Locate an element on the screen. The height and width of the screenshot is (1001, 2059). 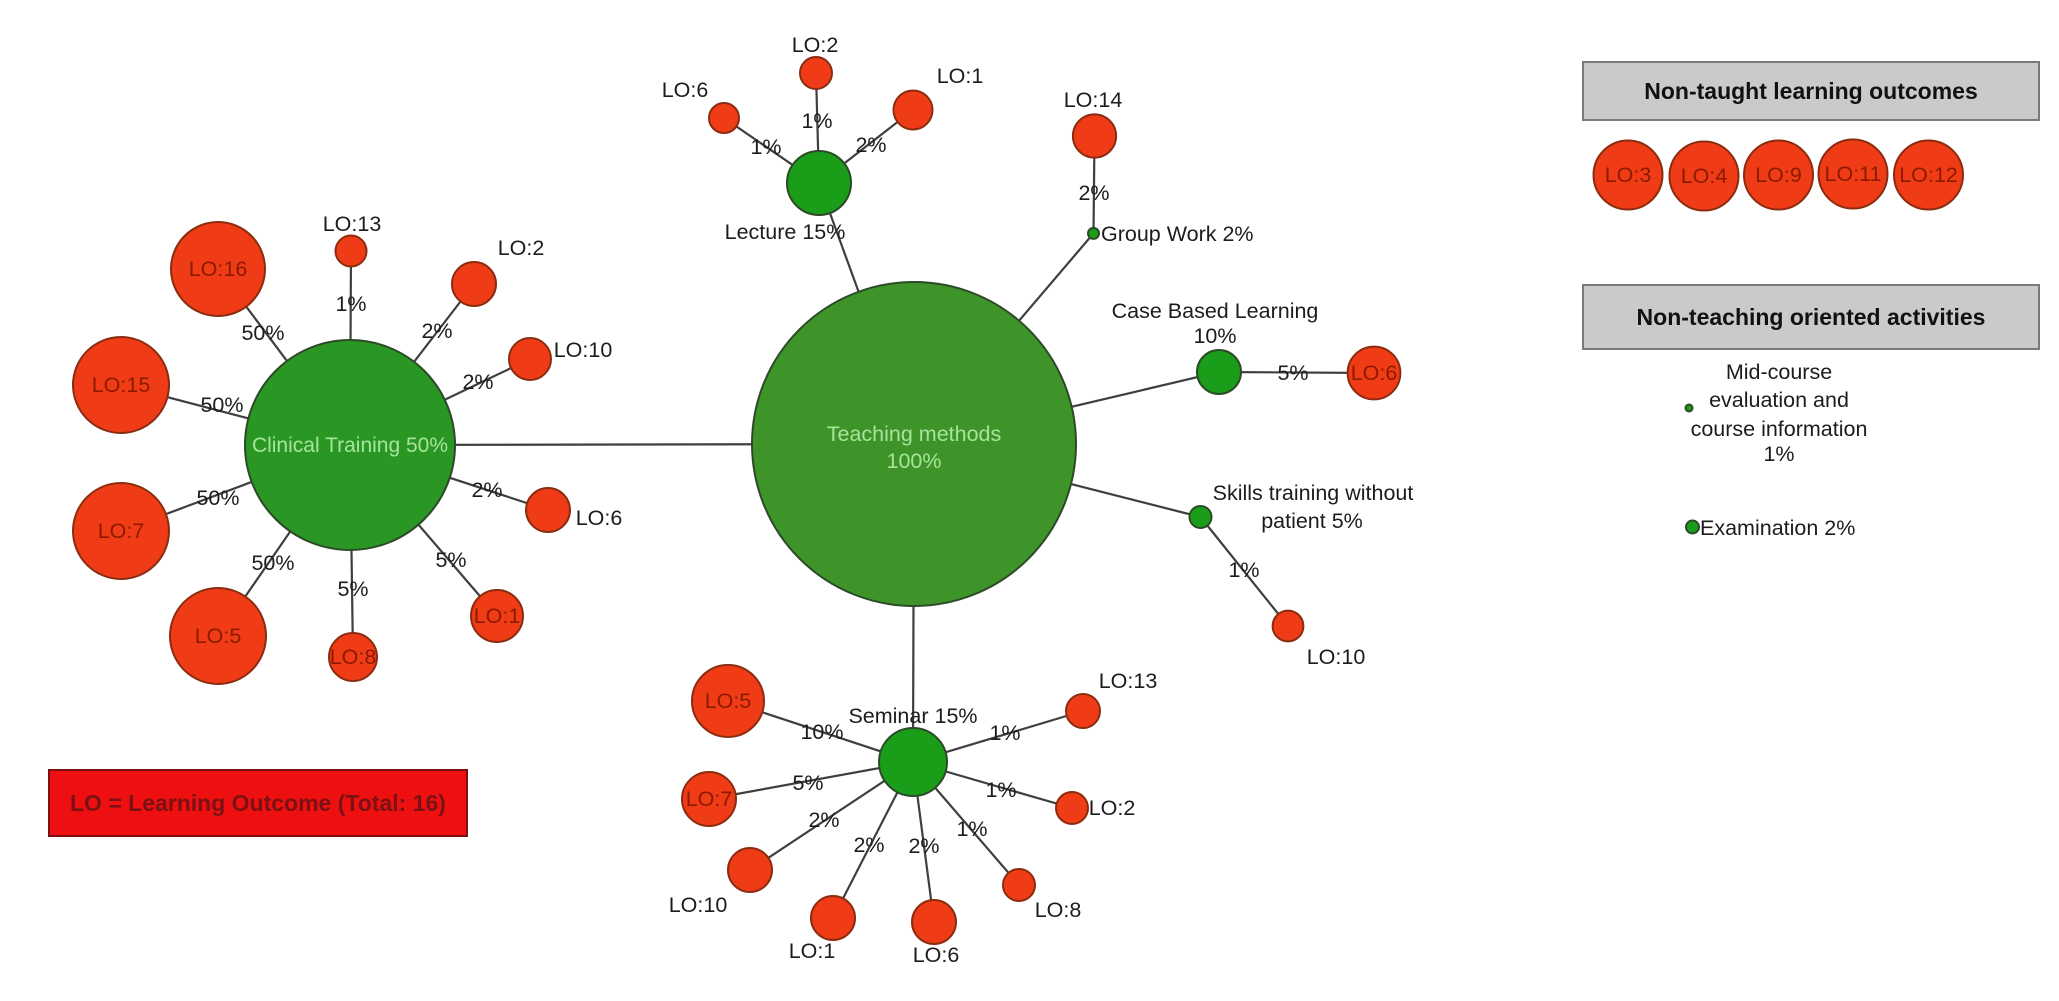
svg-text: LO:12 is located at coordinates (1928, 175).